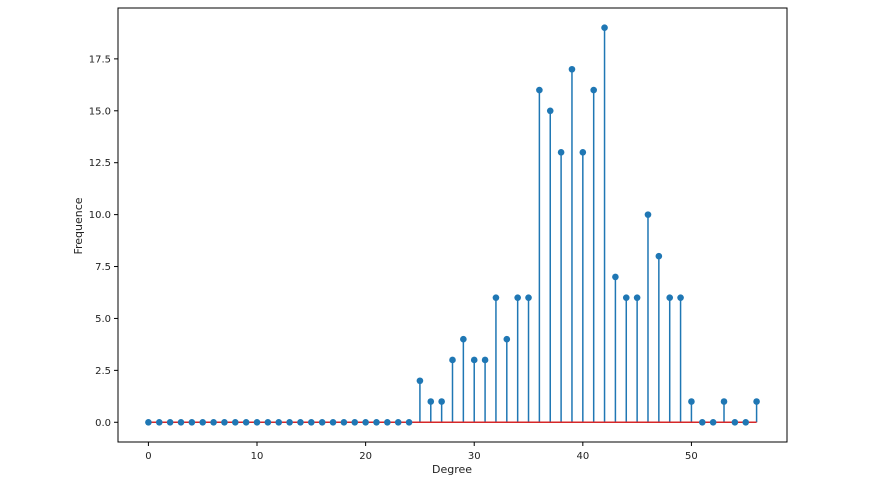 The width and height of the screenshot is (889, 489). Describe the element at coordinates (103, 423) in the screenshot. I see `y-tick-label: 0.0` at that location.